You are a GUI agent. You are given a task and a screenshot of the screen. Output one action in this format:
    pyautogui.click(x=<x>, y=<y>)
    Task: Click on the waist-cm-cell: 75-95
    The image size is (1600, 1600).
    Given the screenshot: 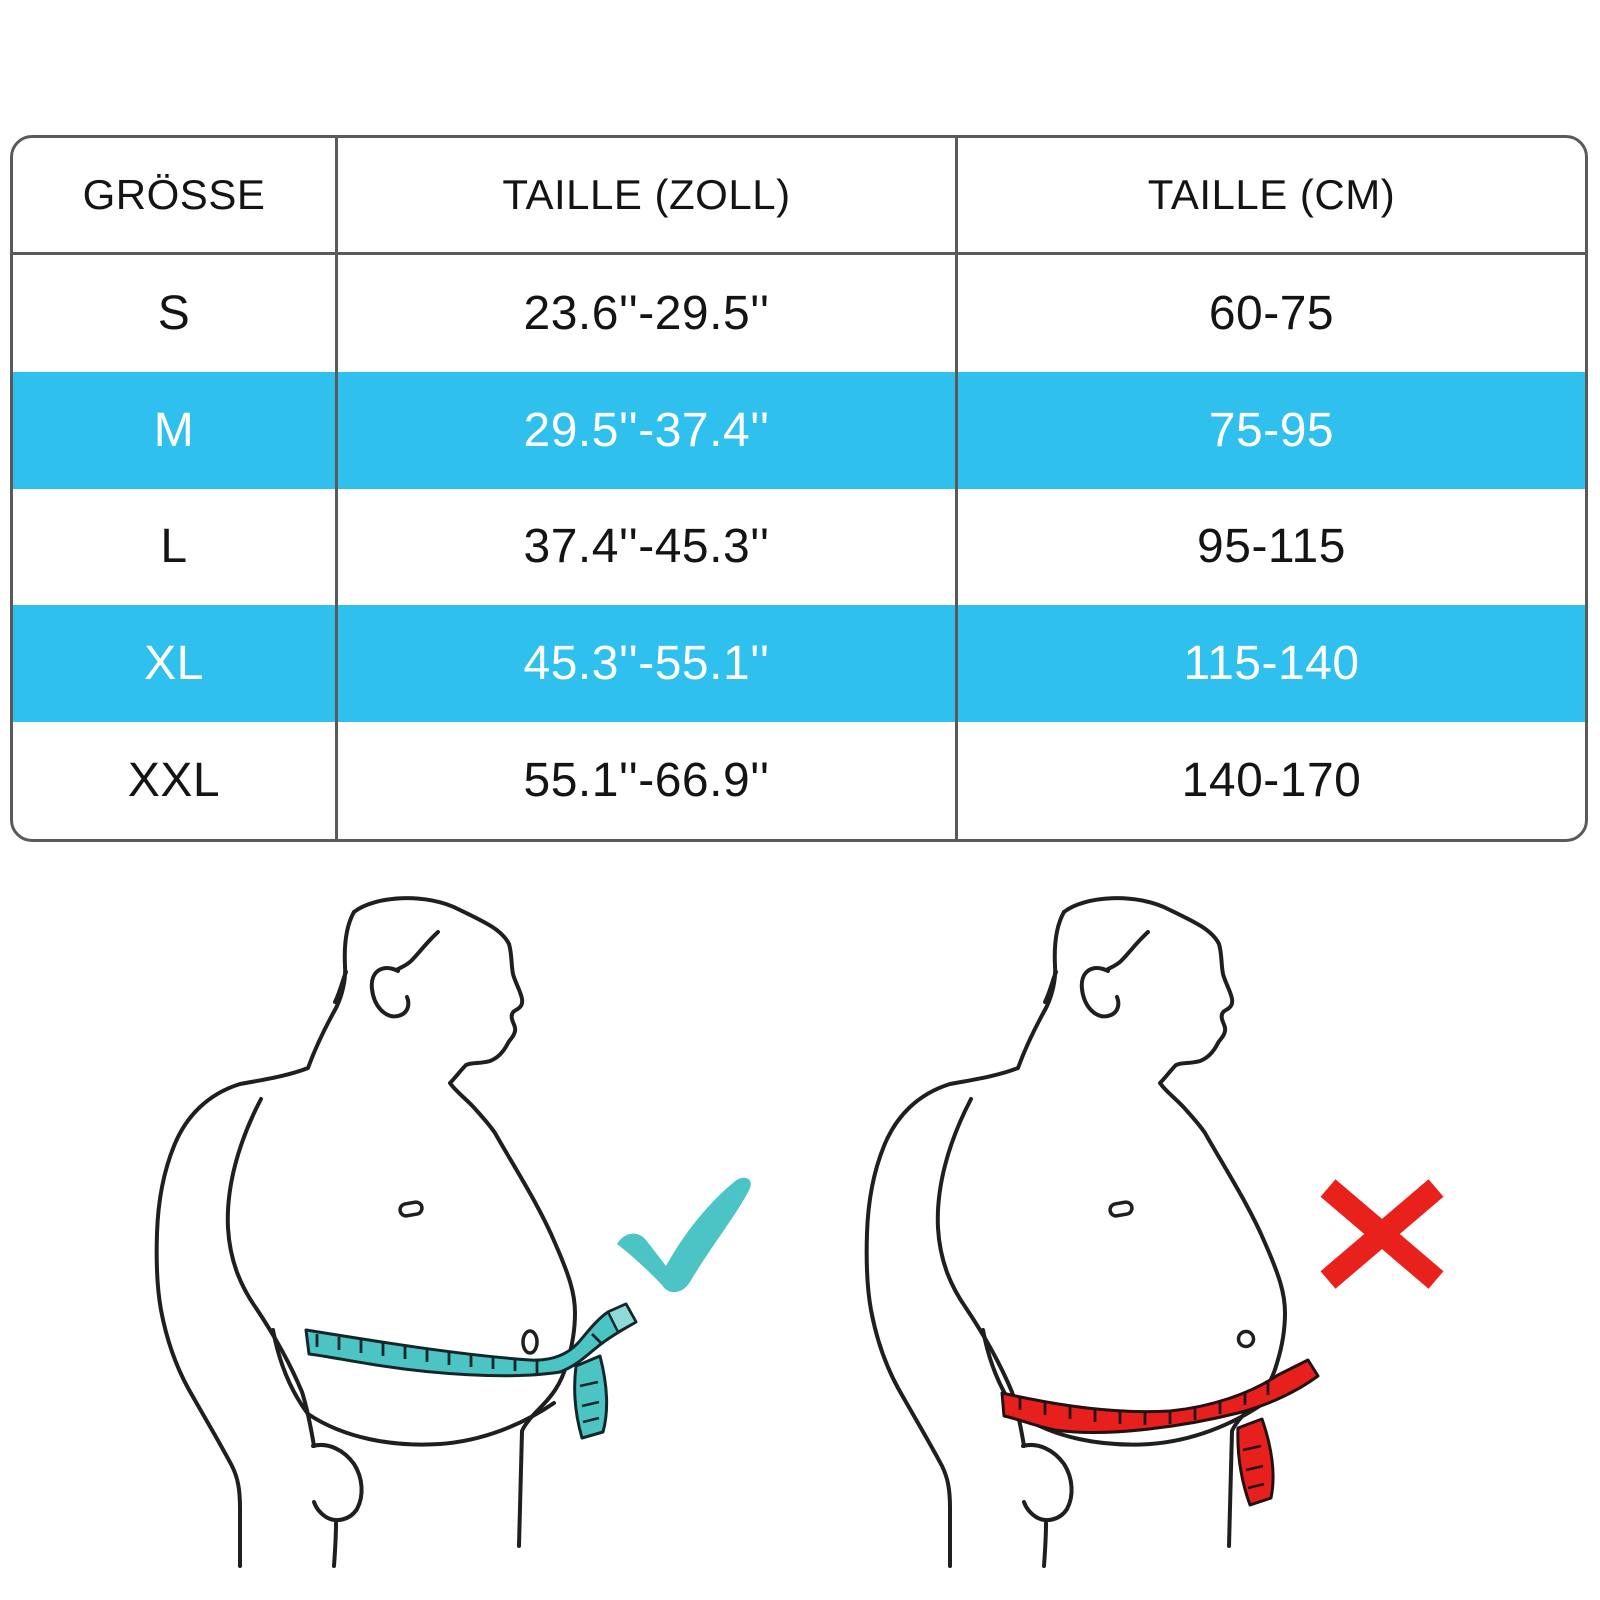 What is the action you would take?
    pyautogui.click(x=1270, y=430)
    